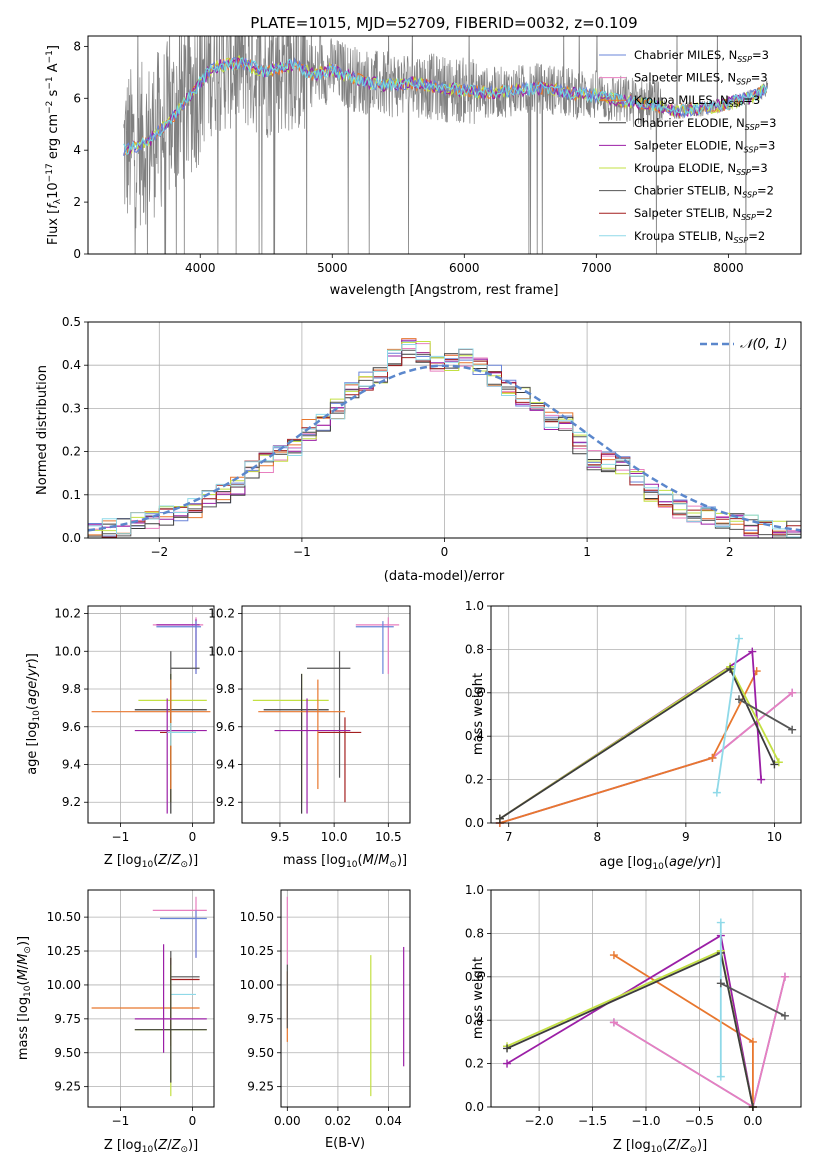  Describe the element at coordinates (660, 863) in the screenshot. I see `massweight-vs-age-xlabel: age [log10(age/yr)]` at that location.